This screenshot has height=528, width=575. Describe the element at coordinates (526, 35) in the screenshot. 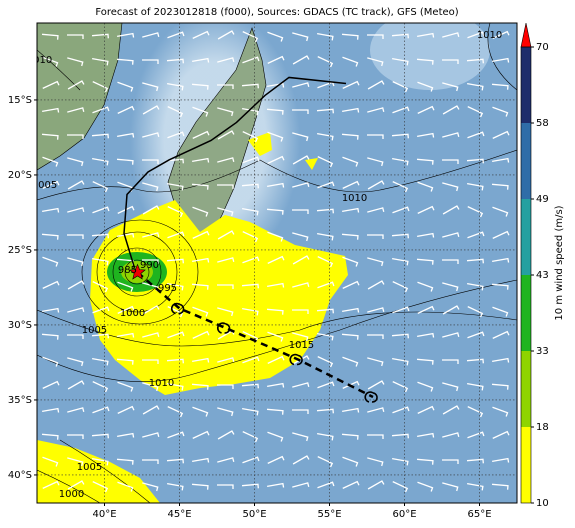

I see `colorbar-extend` at that location.